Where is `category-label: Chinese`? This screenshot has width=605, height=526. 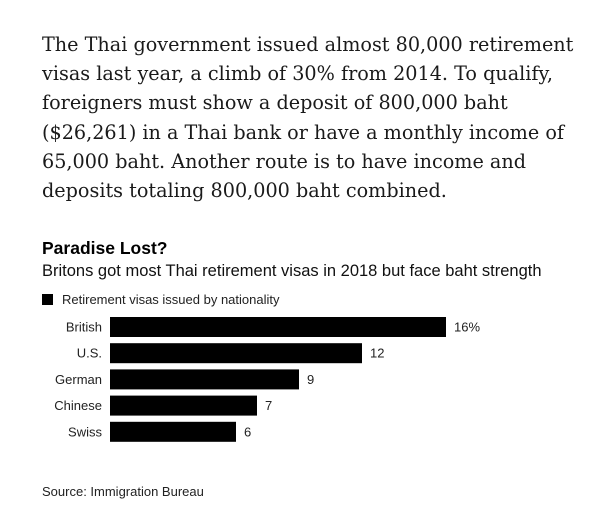 category-label: Chinese is located at coordinates (78, 405).